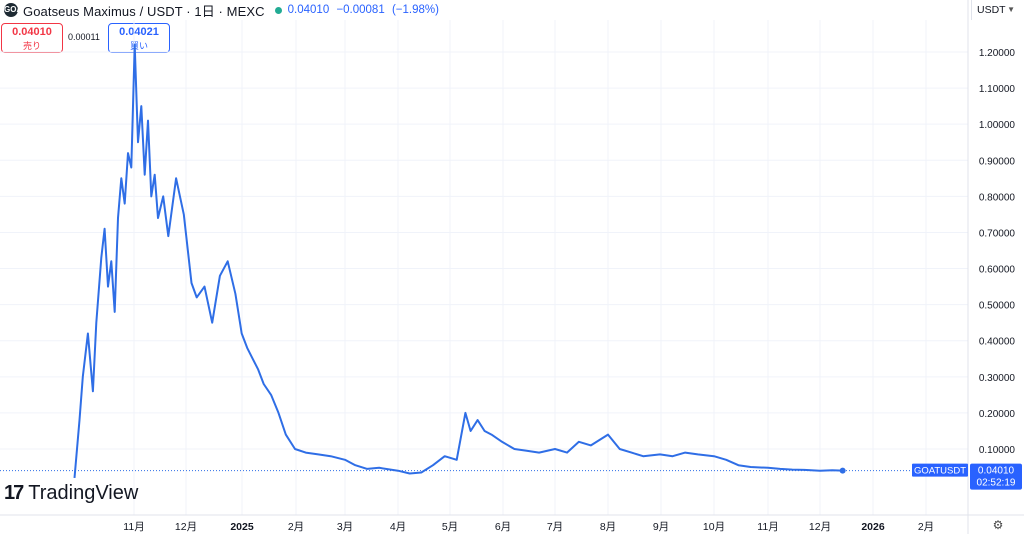 Image resolution: width=1024 pixels, height=534 pixels. What do you see at coordinates (996, 471) in the screenshot?
I see `last-price-tag-value: 0.04010` at bounding box center [996, 471].